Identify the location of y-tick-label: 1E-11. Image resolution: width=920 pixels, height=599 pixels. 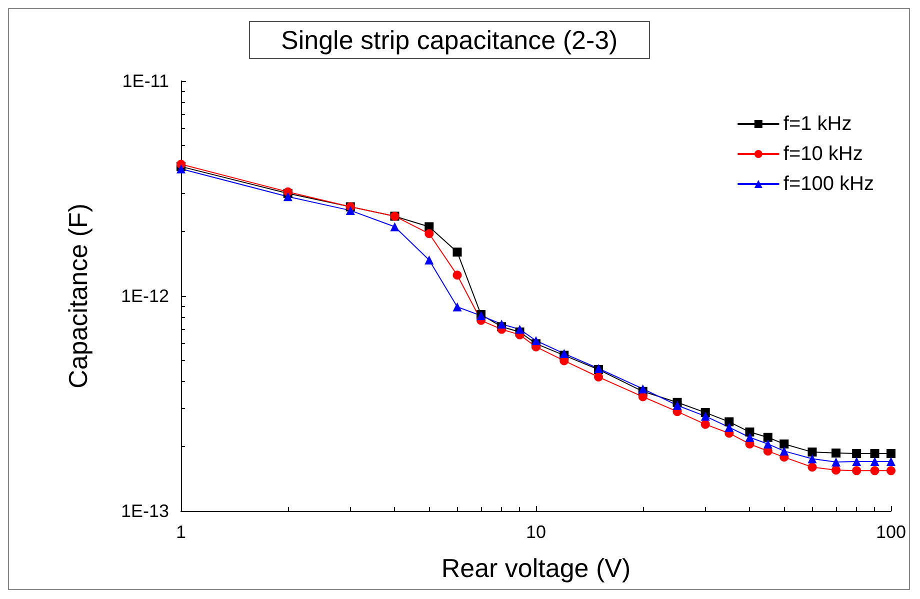
(145, 81).